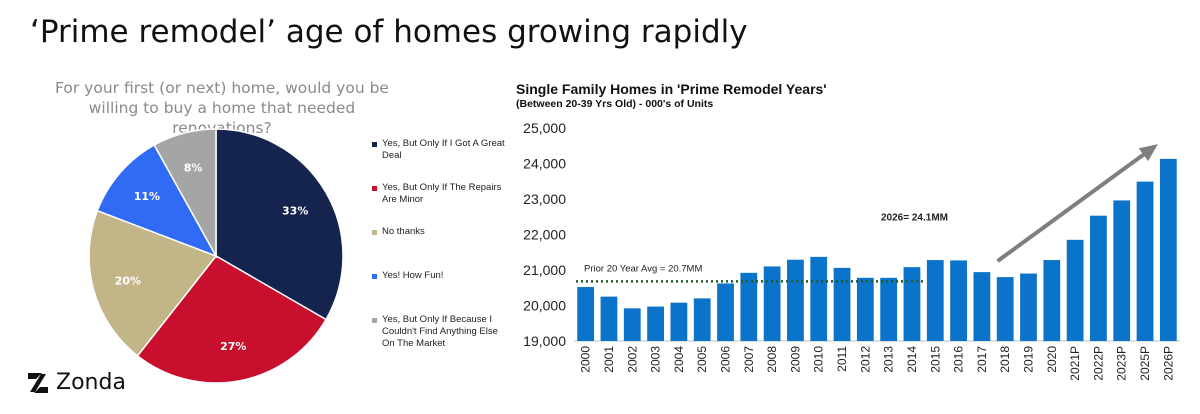 This screenshot has height=414, width=1200. What do you see at coordinates (749, 359) in the screenshot?
I see `x-tick-label: 2007` at bounding box center [749, 359].